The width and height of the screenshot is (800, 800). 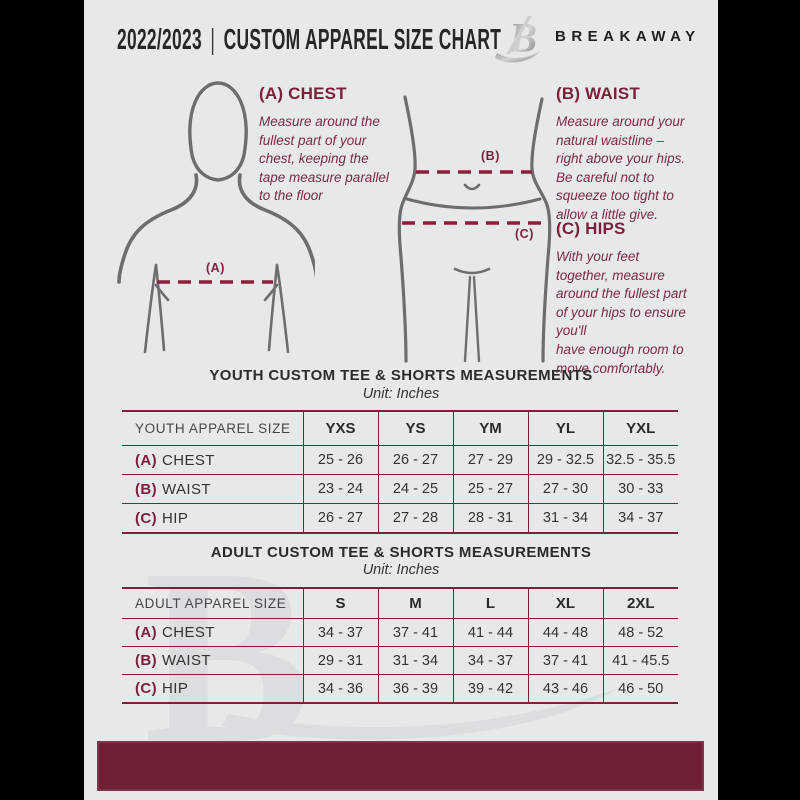 I want to click on size-header: L, so click(x=490, y=603).